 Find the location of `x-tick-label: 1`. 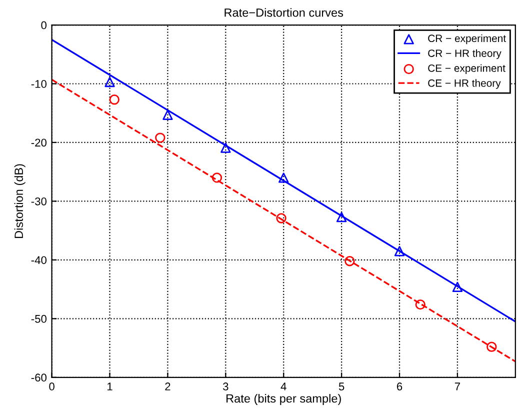

x-tick-label: 1 is located at coordinates (110, 386).